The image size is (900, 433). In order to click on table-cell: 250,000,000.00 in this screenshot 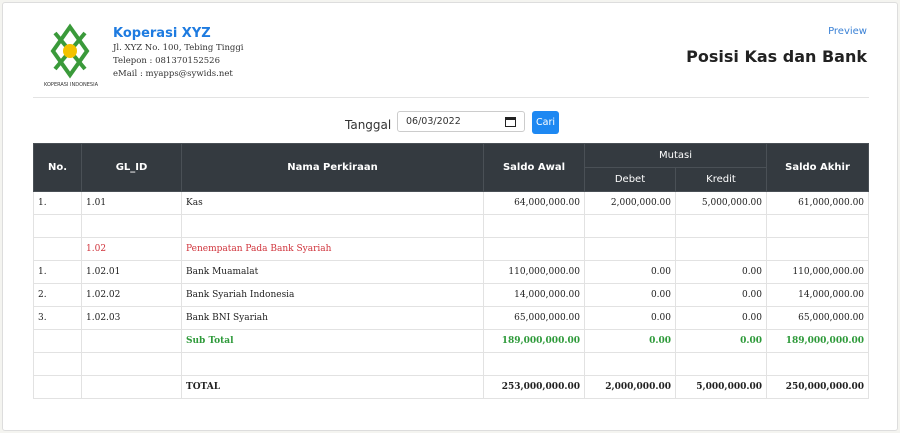, I will do `click(818, 387)`.